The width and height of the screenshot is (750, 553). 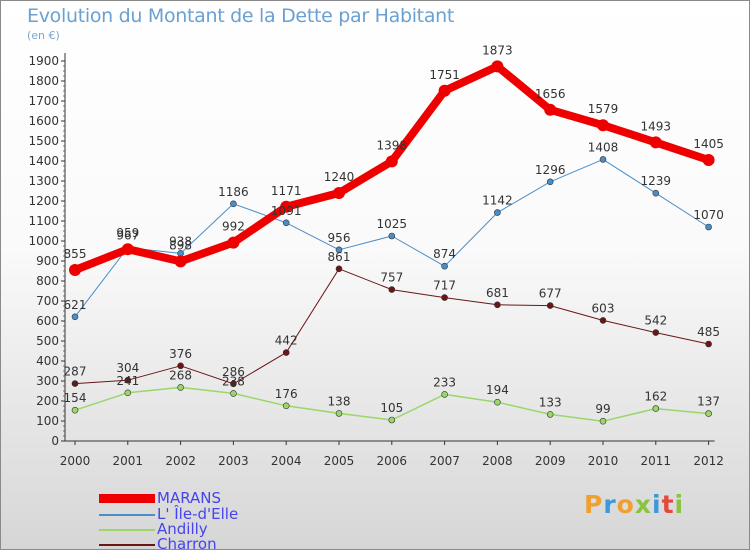 What do you see at coordinates (550, 94) in the screenshot?
I see `data-label: 1656` at bounding box center [550, 94].